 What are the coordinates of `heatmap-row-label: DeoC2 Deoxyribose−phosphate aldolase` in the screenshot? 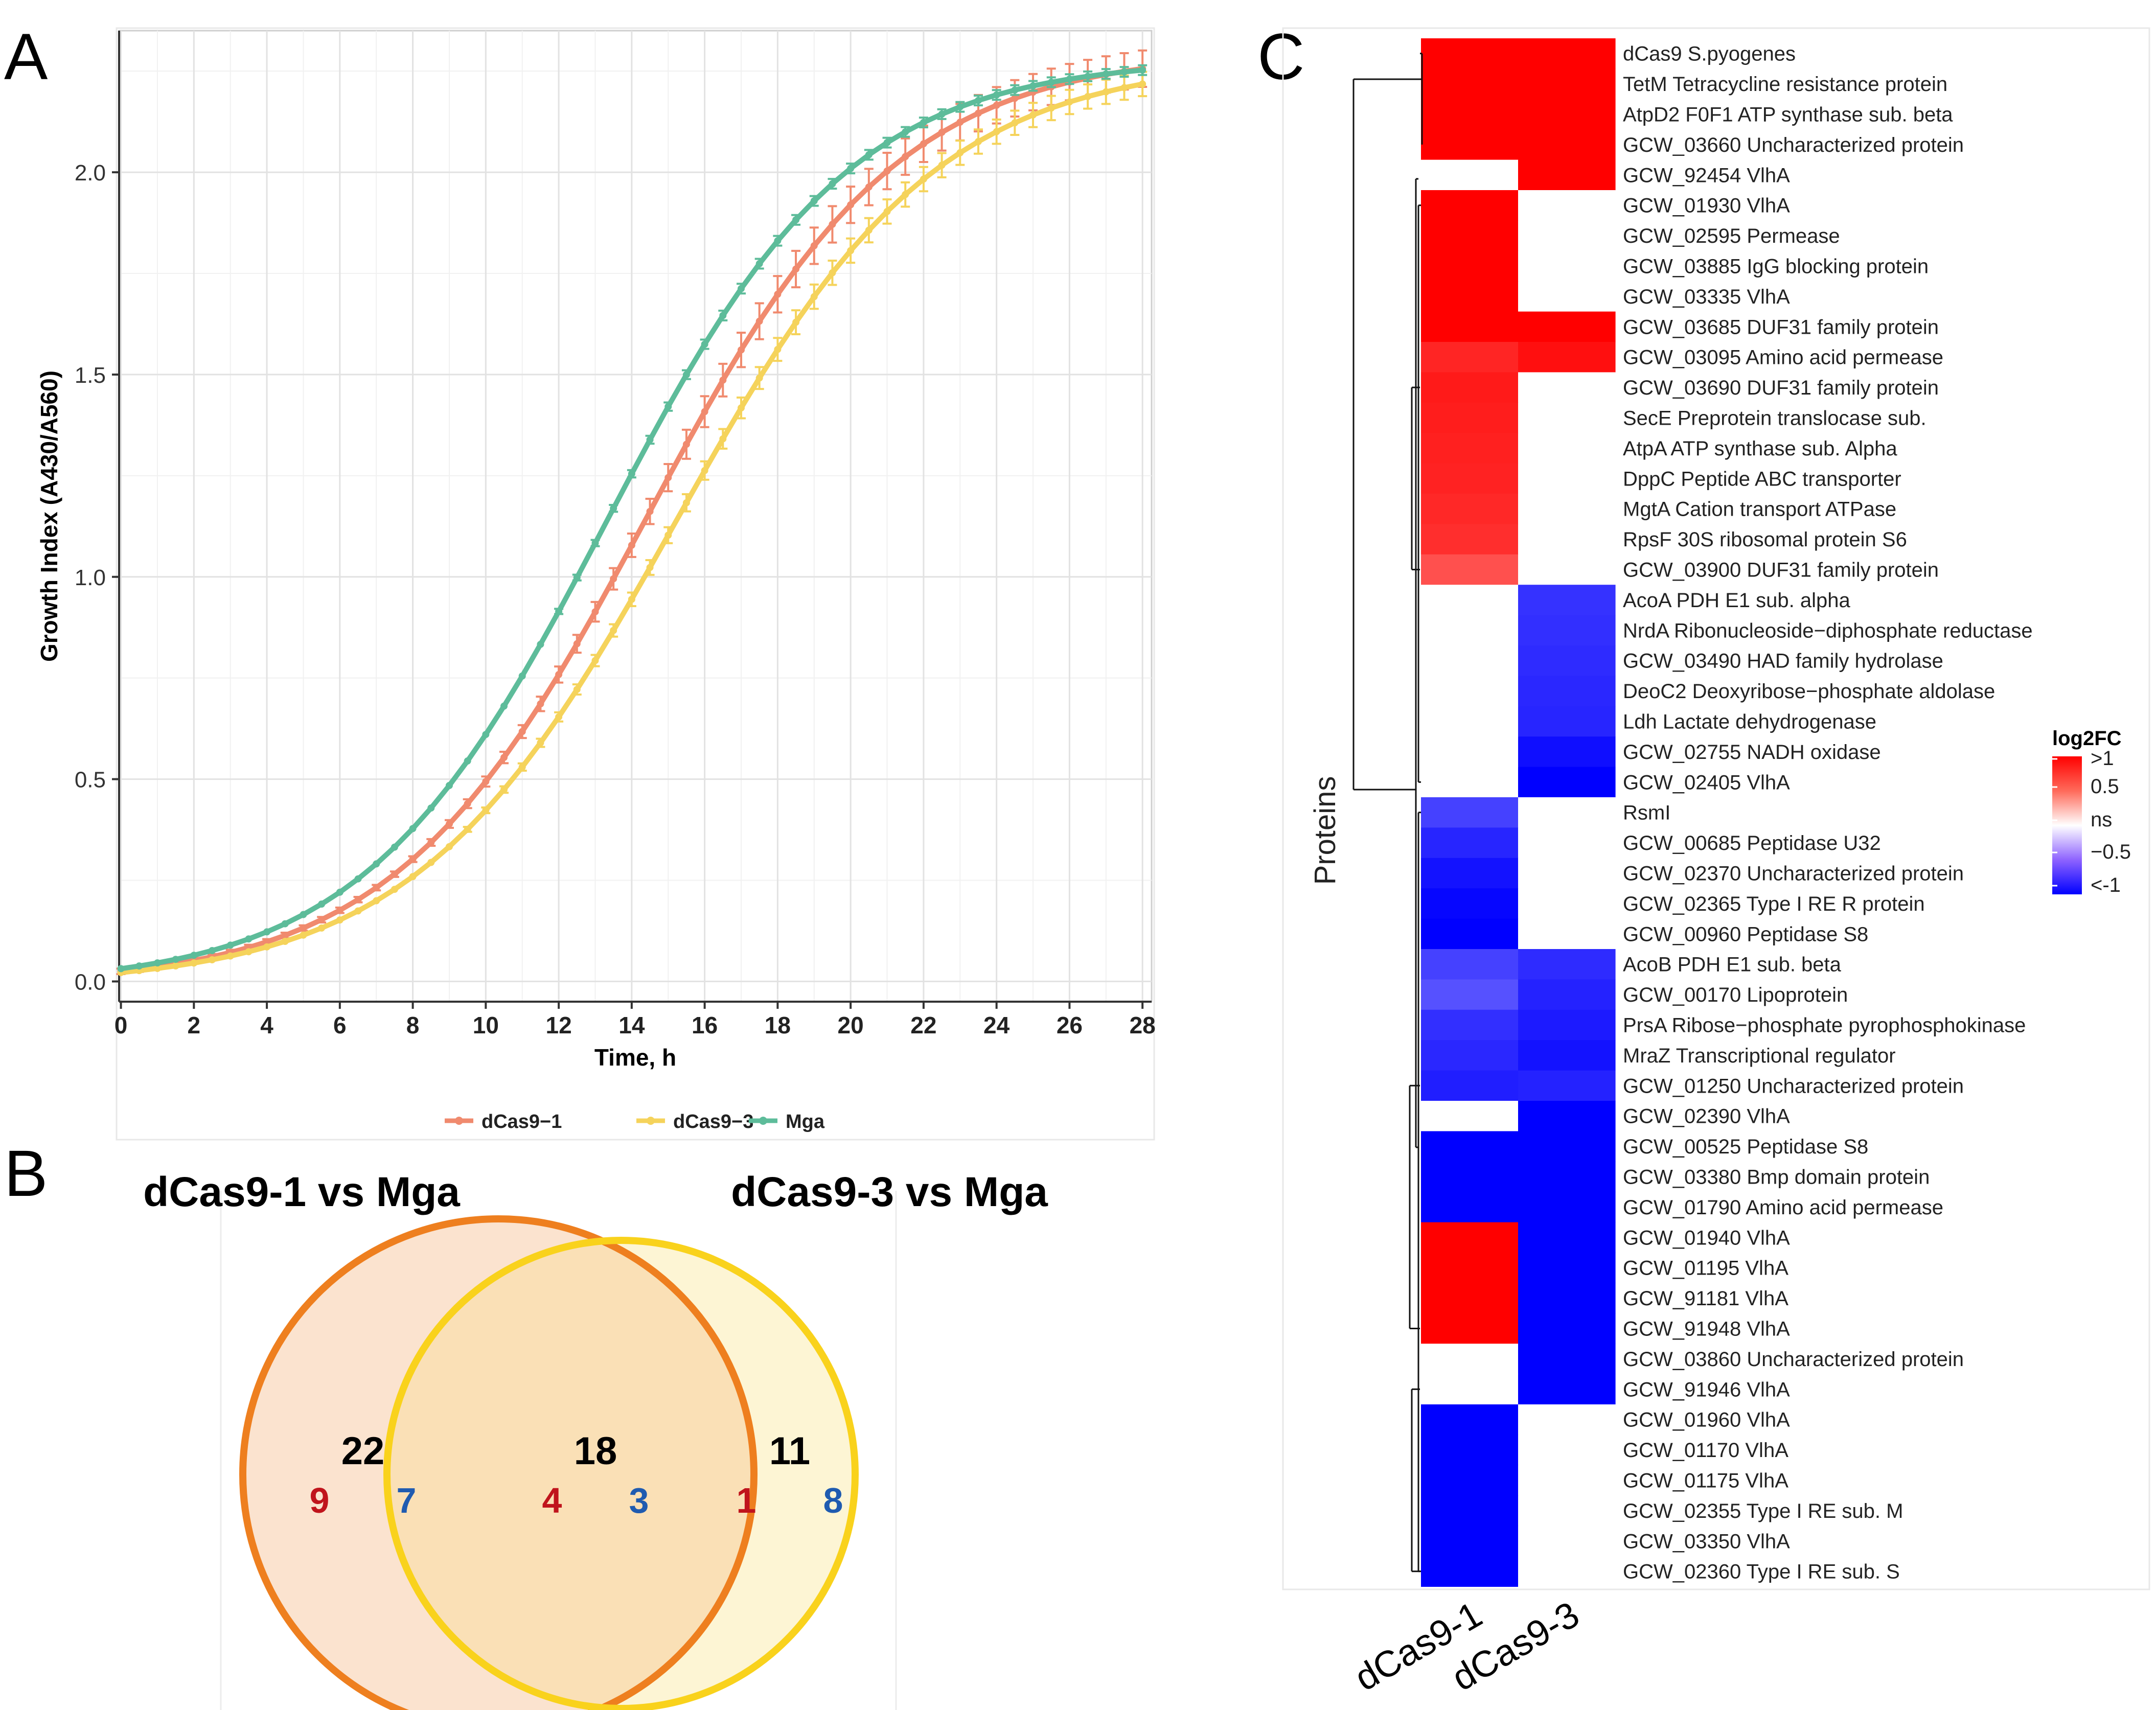 It's located at (1809, 691).